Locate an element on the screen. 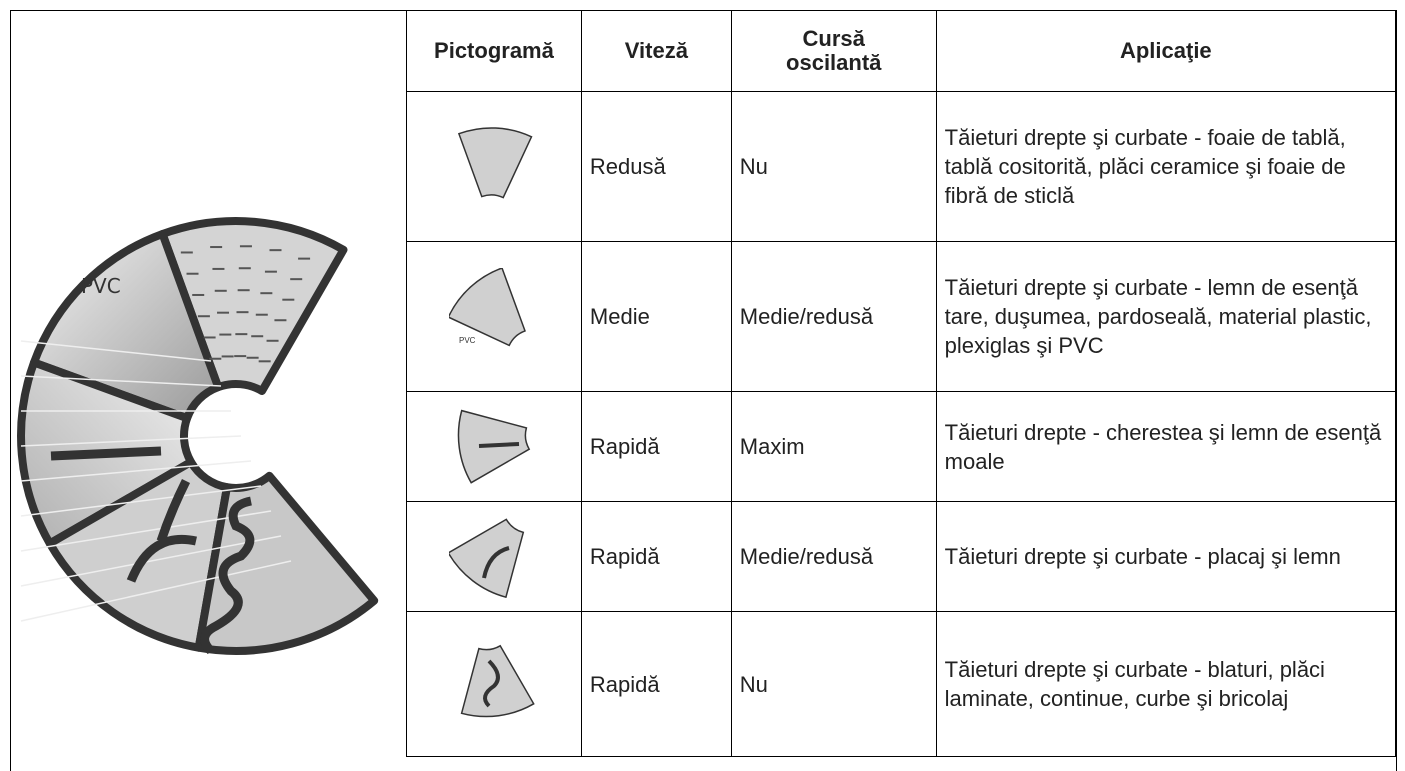  column-header: Cursă oscilantă is located at coordinates (833, 51).